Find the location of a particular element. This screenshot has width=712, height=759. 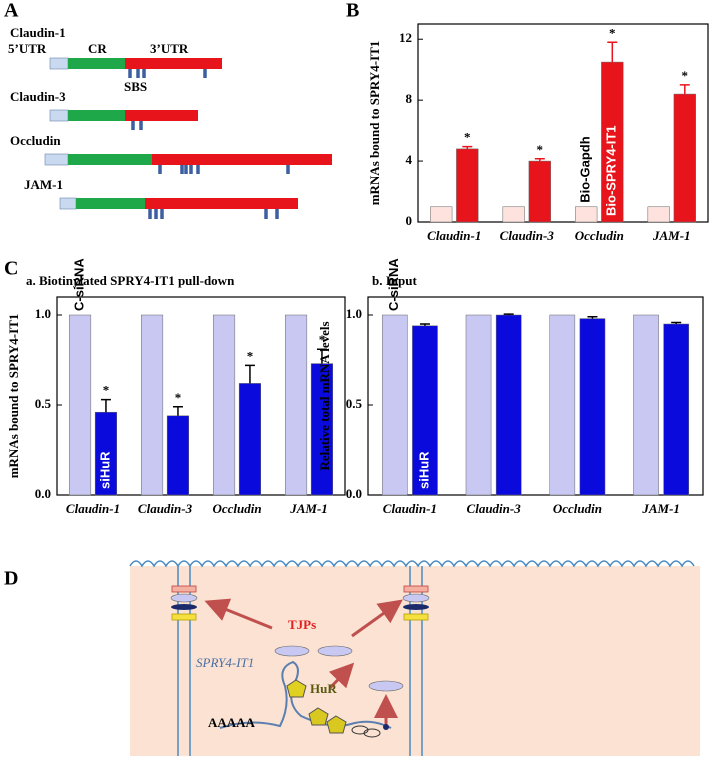

junction is located at coordinates (300, 603).